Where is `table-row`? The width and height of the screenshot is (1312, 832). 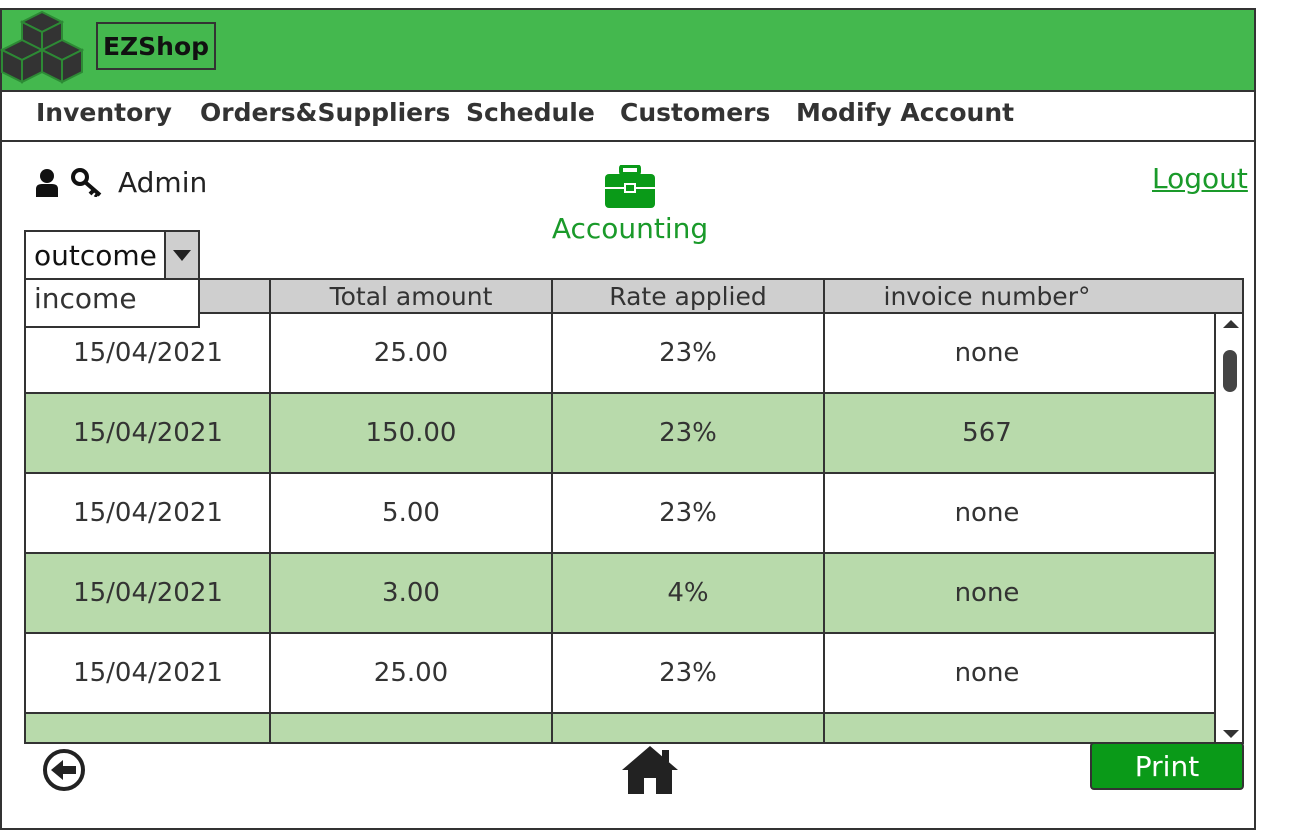 table-row is located at coordinates (620, 728).